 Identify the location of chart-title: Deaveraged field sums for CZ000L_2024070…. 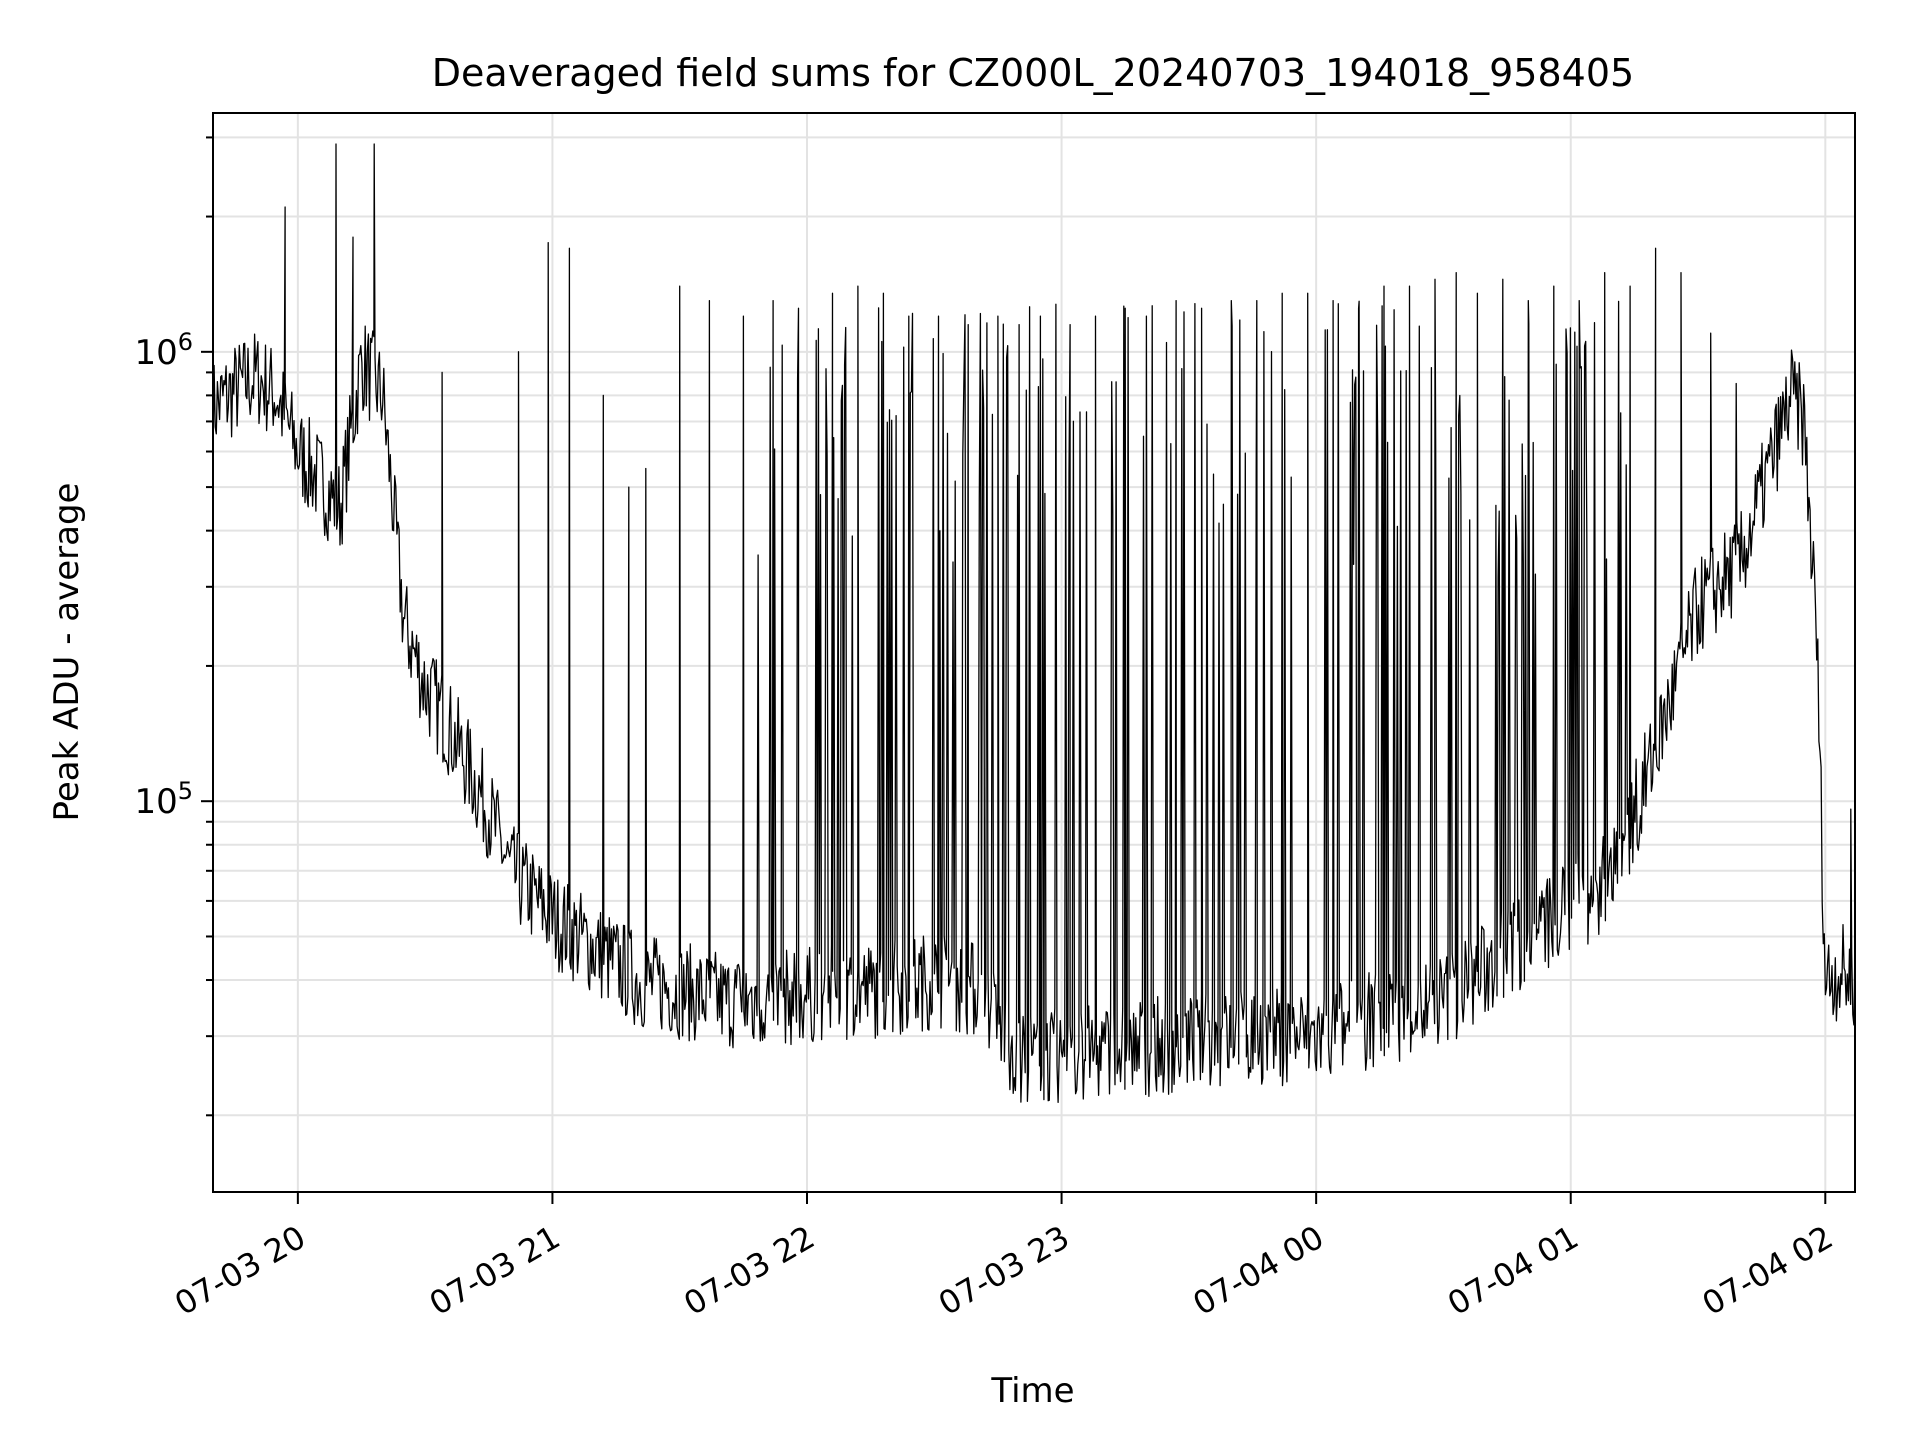
(1033, 73).